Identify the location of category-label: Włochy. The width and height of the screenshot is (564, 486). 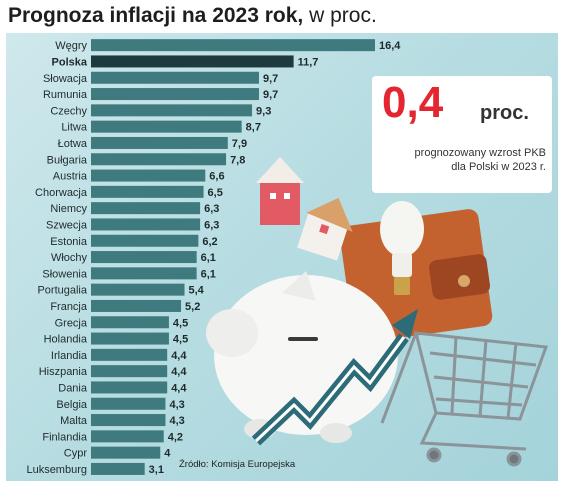
(69, 258).